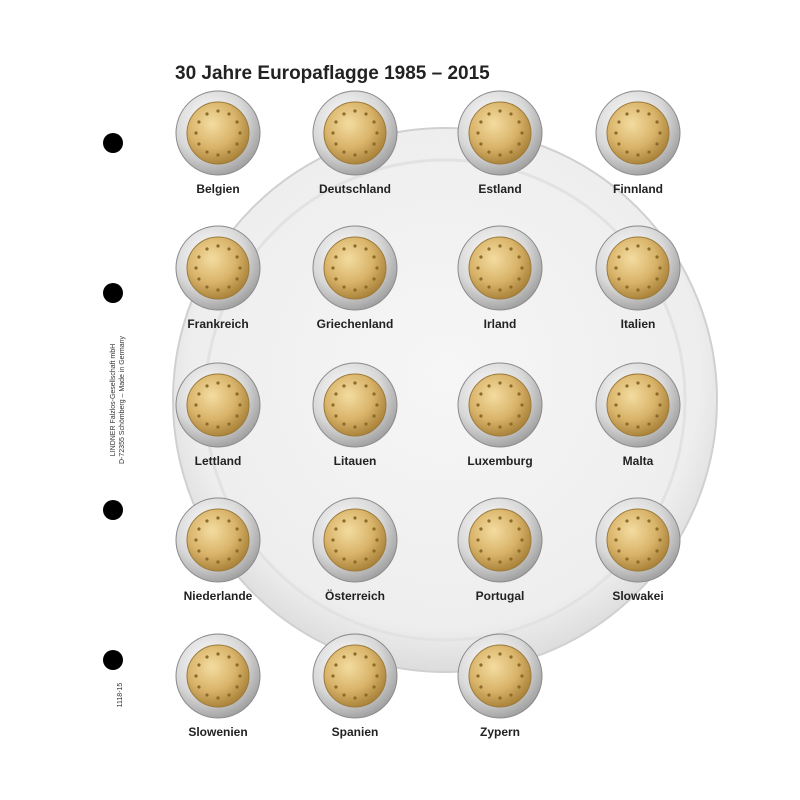  What do you see at coordinates (122, 399) in the screenshot?
I see `imprint: D-72355 Schömberg – Made in Germany` at bounding box center [122, 399].